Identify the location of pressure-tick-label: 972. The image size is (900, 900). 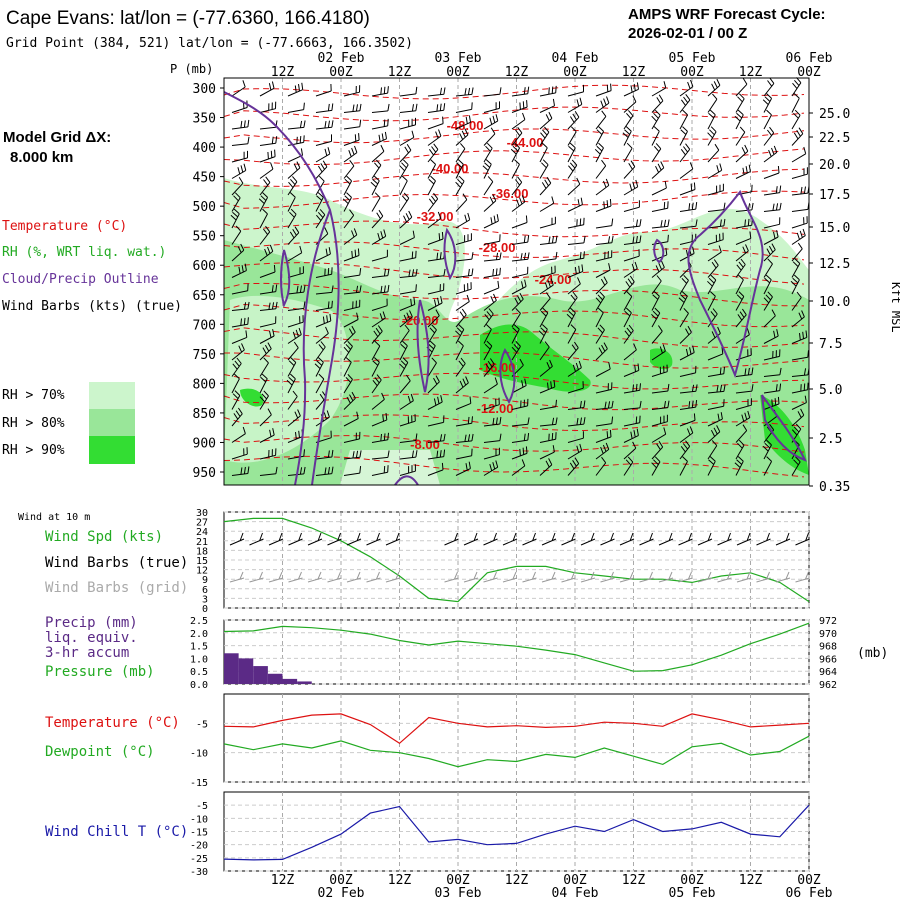
(828, 621).